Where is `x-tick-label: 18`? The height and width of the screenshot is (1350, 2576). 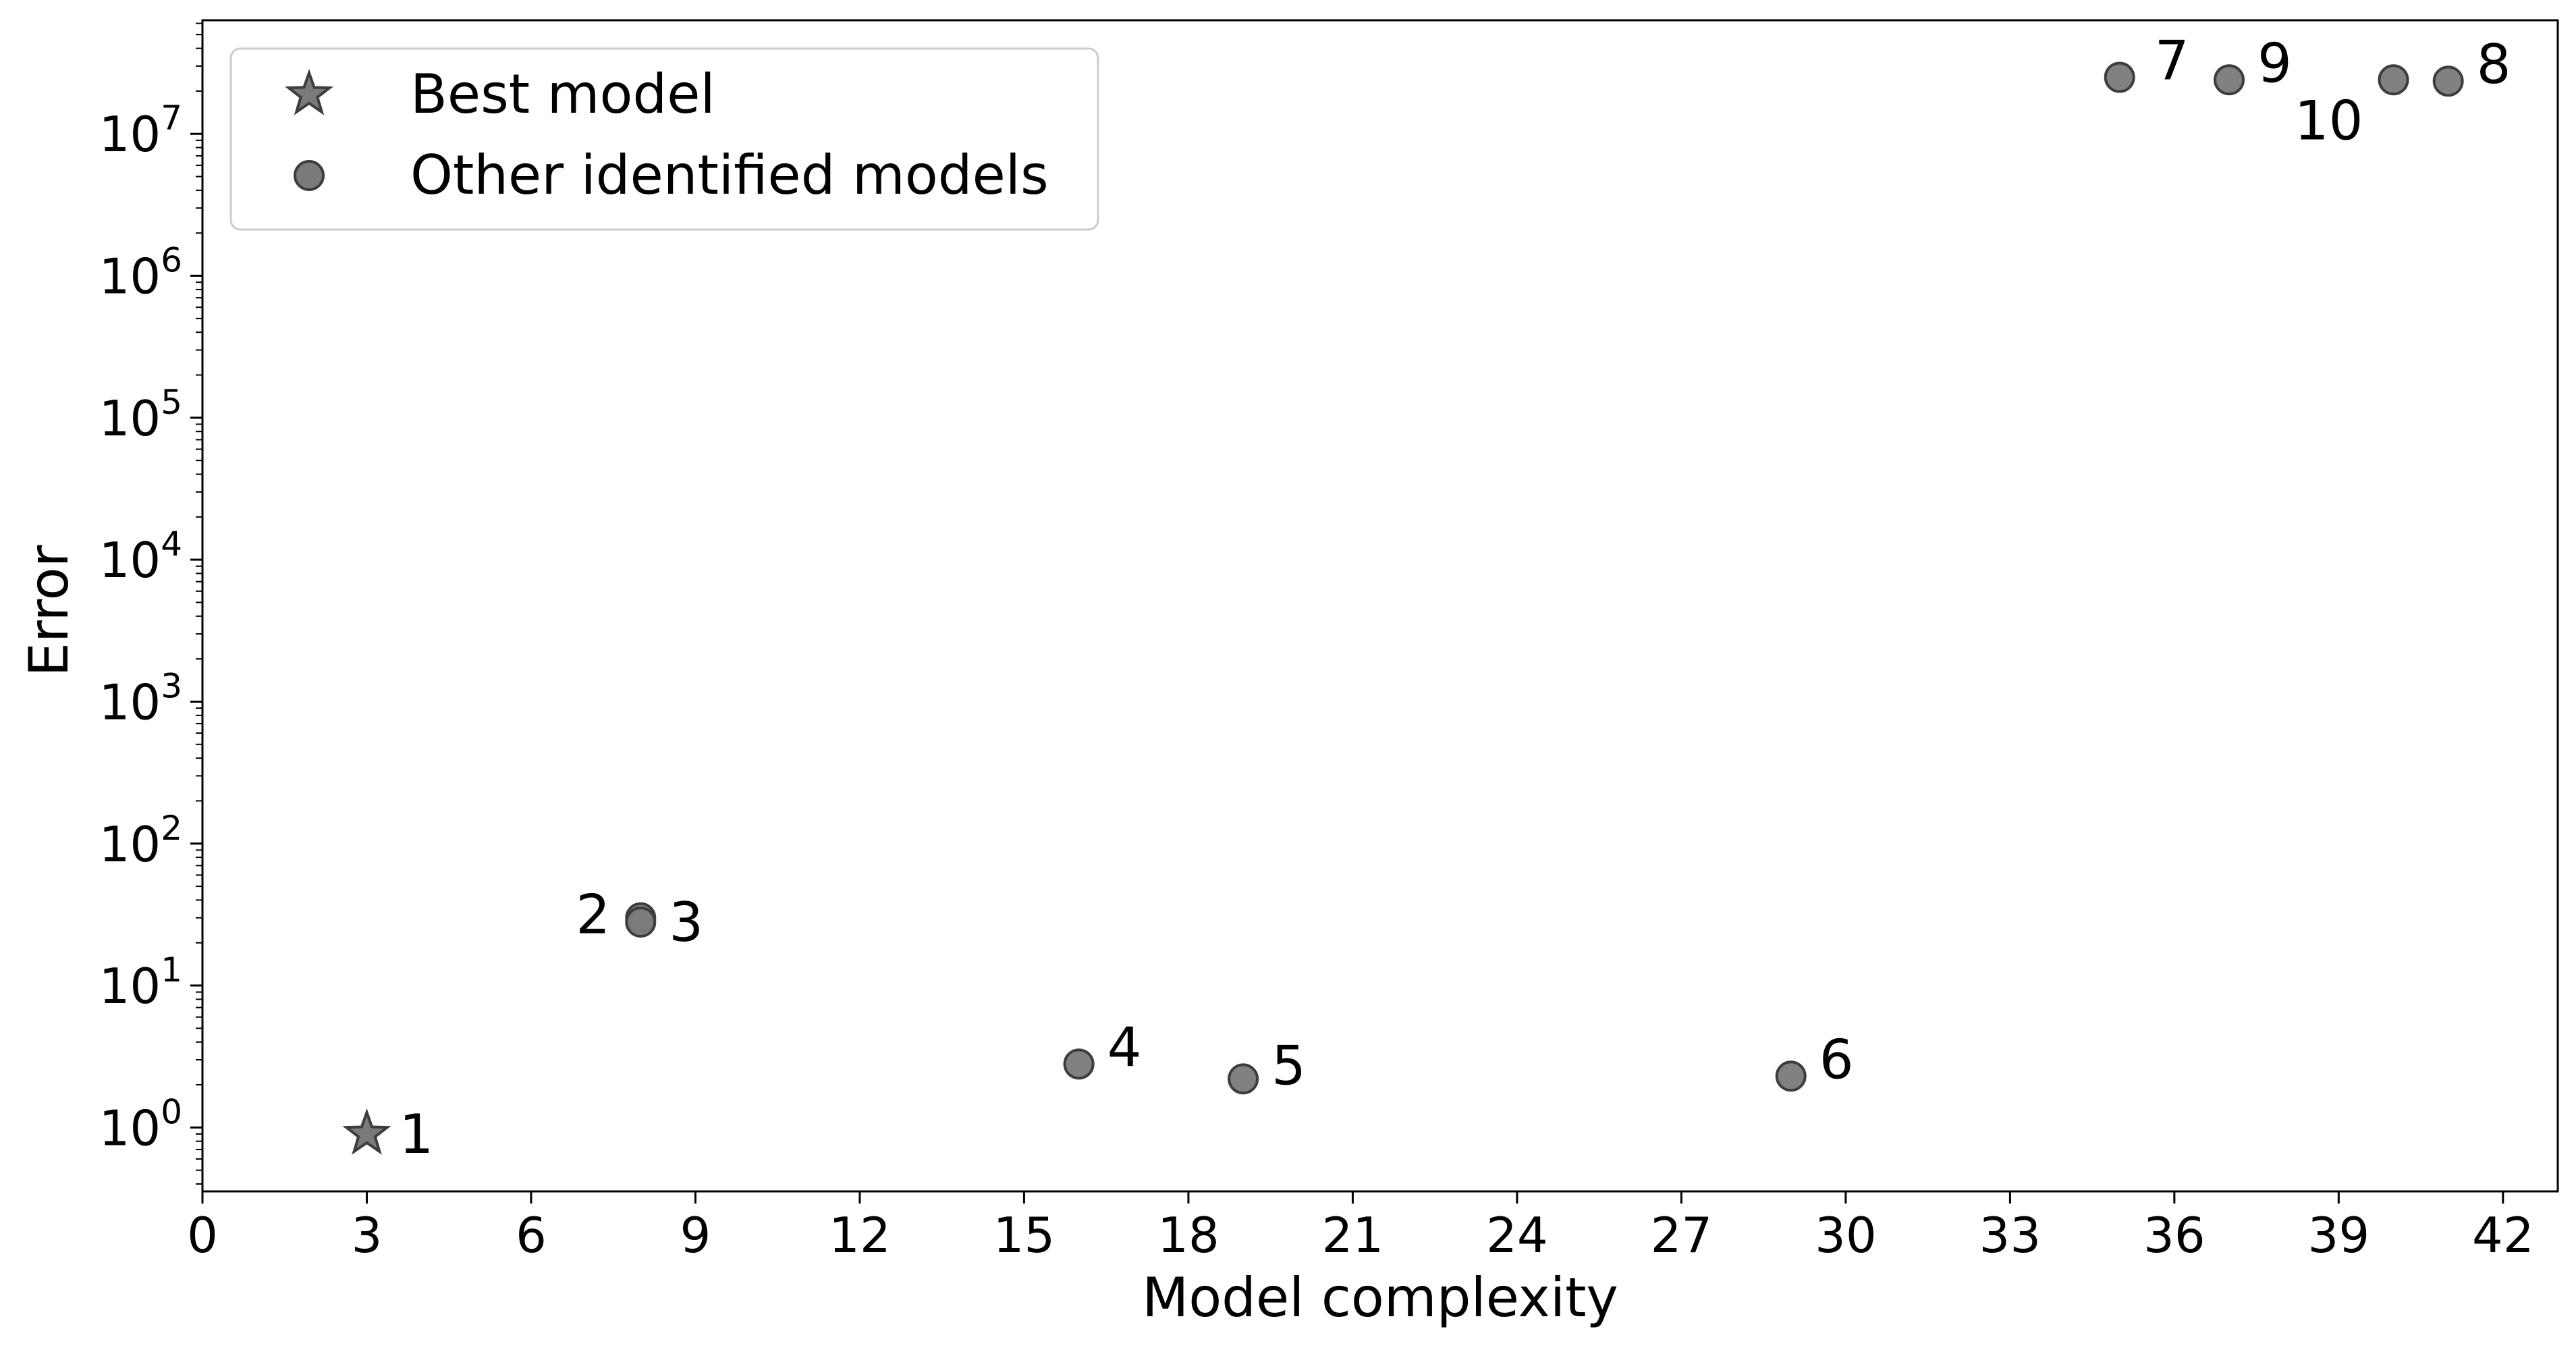
x-tick-label: 18 is located at coordinates (1188, 1235).